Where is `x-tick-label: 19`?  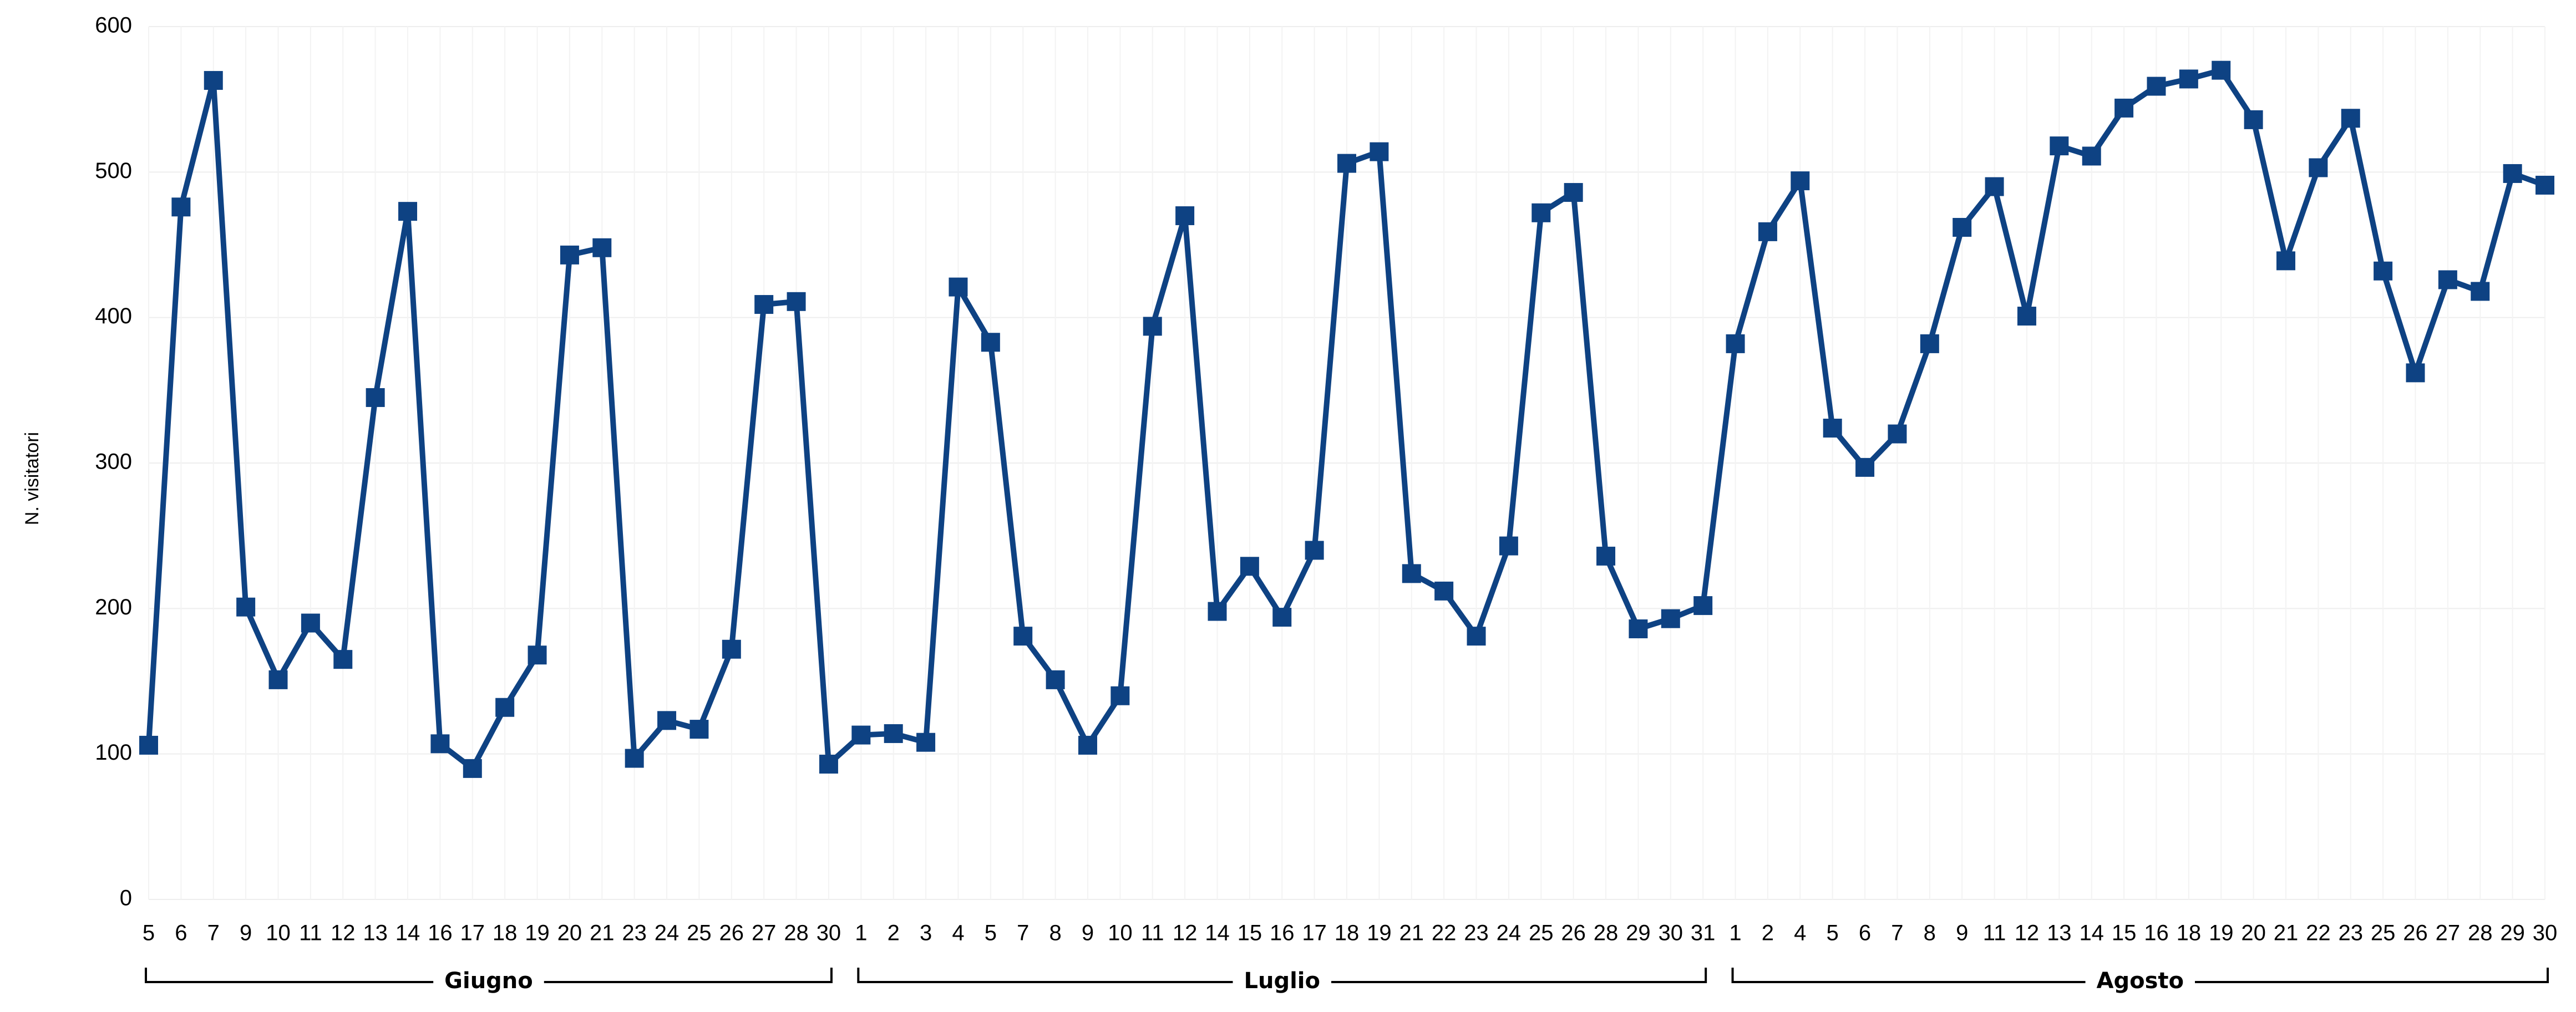
x-tick-label: 19 is located at coordinates (537, 933).